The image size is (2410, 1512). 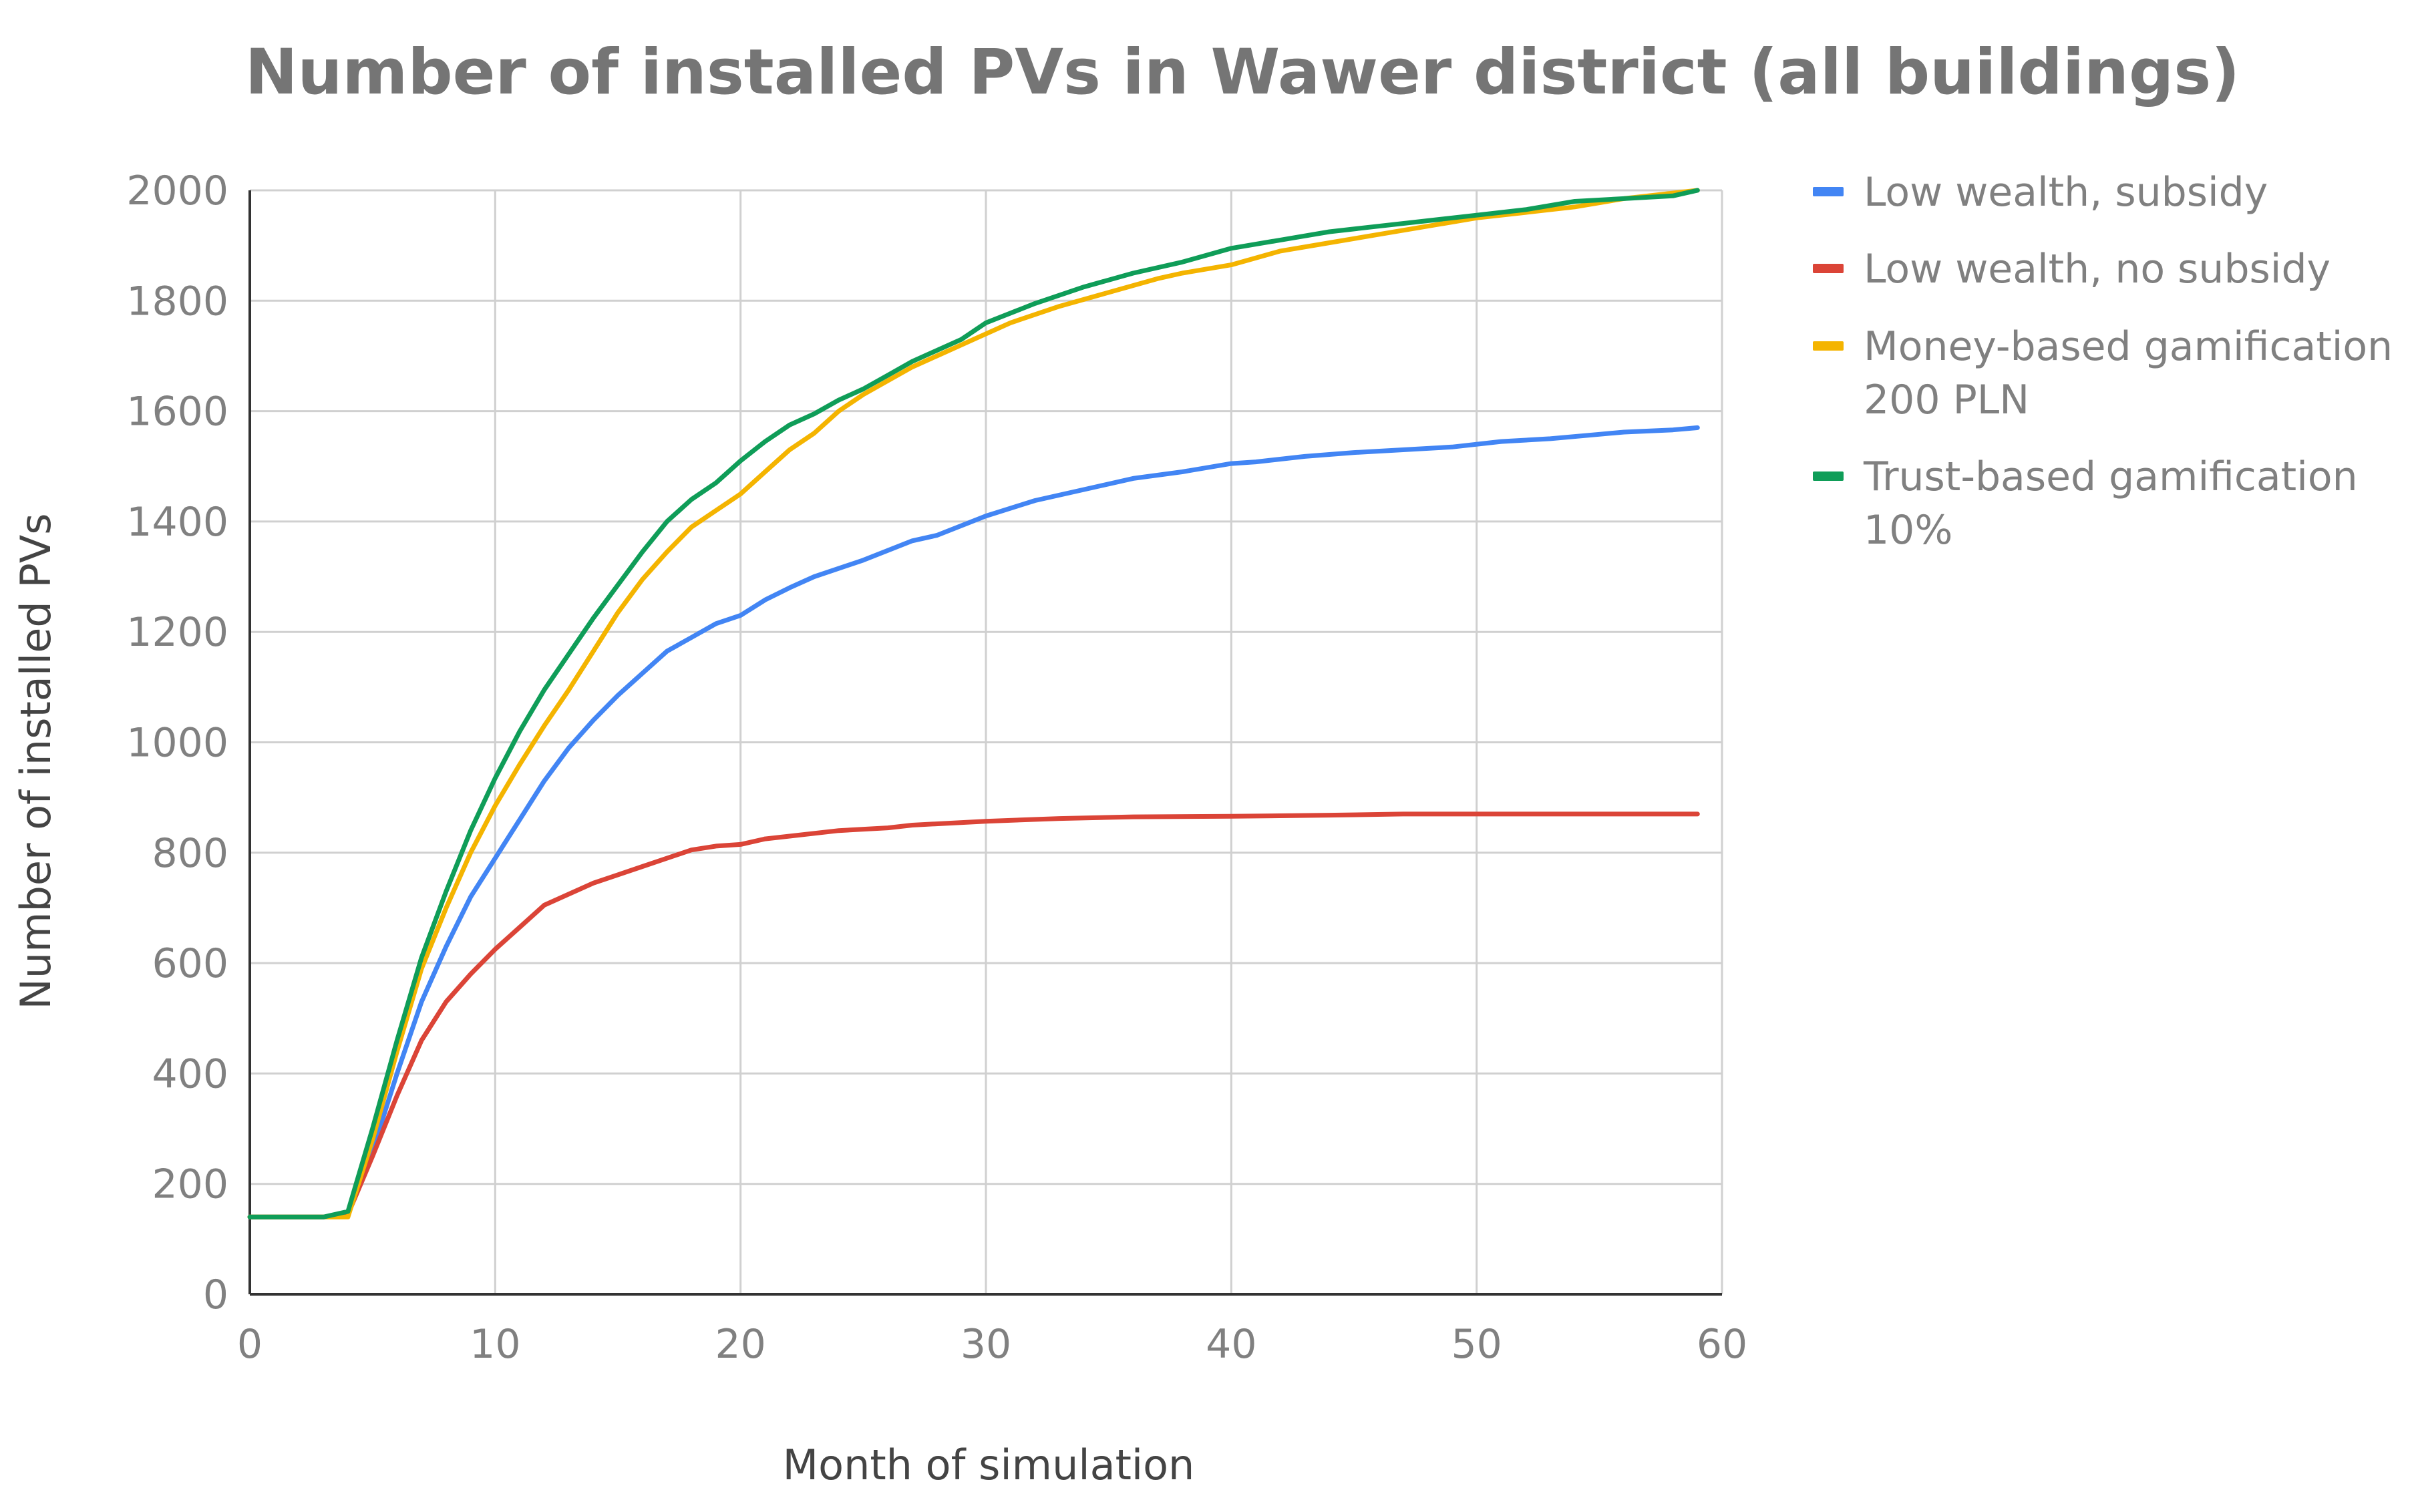 I want to click on legend-item: Low wealth, subsidy, so click(x=2040, y=192).